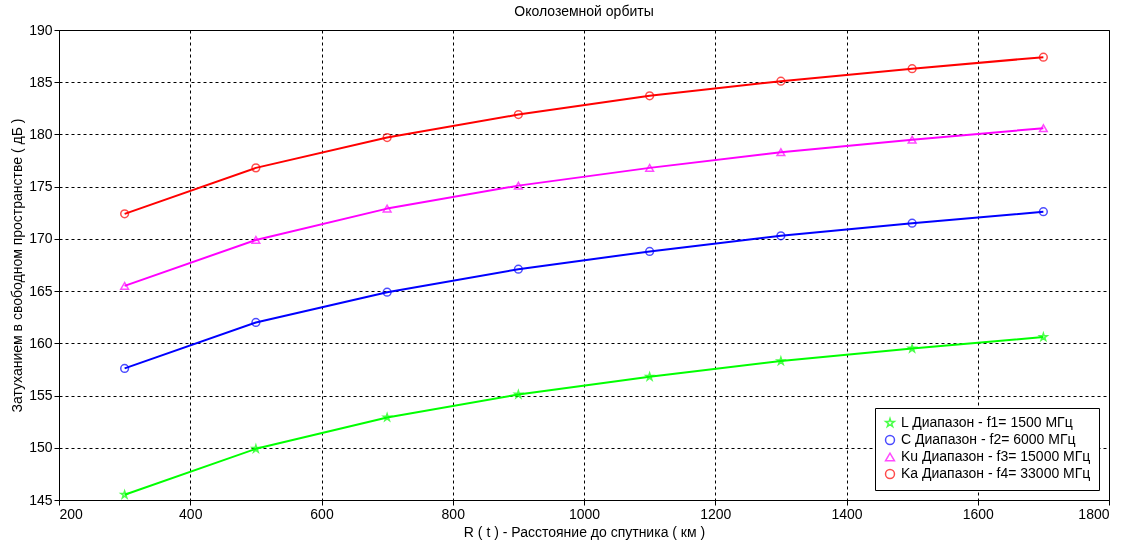  I want to click on x-tick-label: 600, so click(322, 513).